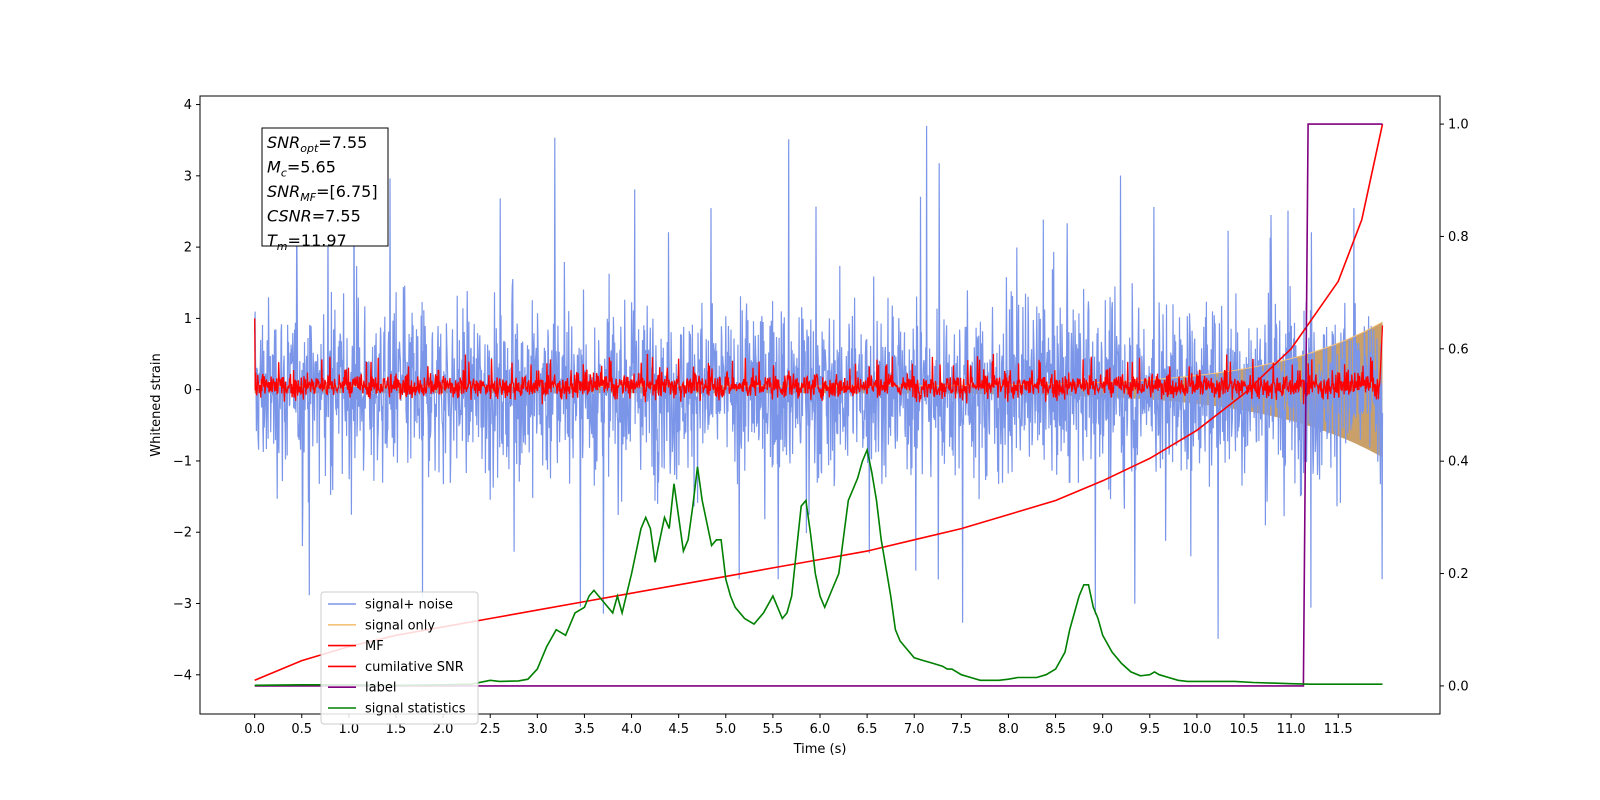 The width and height of the screenshot is (1600, 800). Describe the element at coordinates (584, 729) in the screenshot. I see `x-tick-label: 3.5` at that location.